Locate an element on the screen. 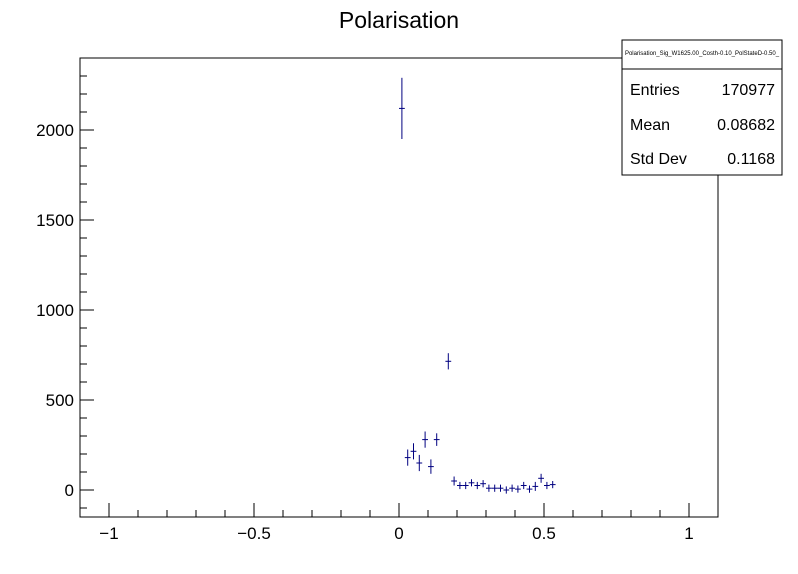 Image resolution: width=798 pixels, height=574 pixels. x-tick-label: 0.5 is located at coordinates (544, 533).